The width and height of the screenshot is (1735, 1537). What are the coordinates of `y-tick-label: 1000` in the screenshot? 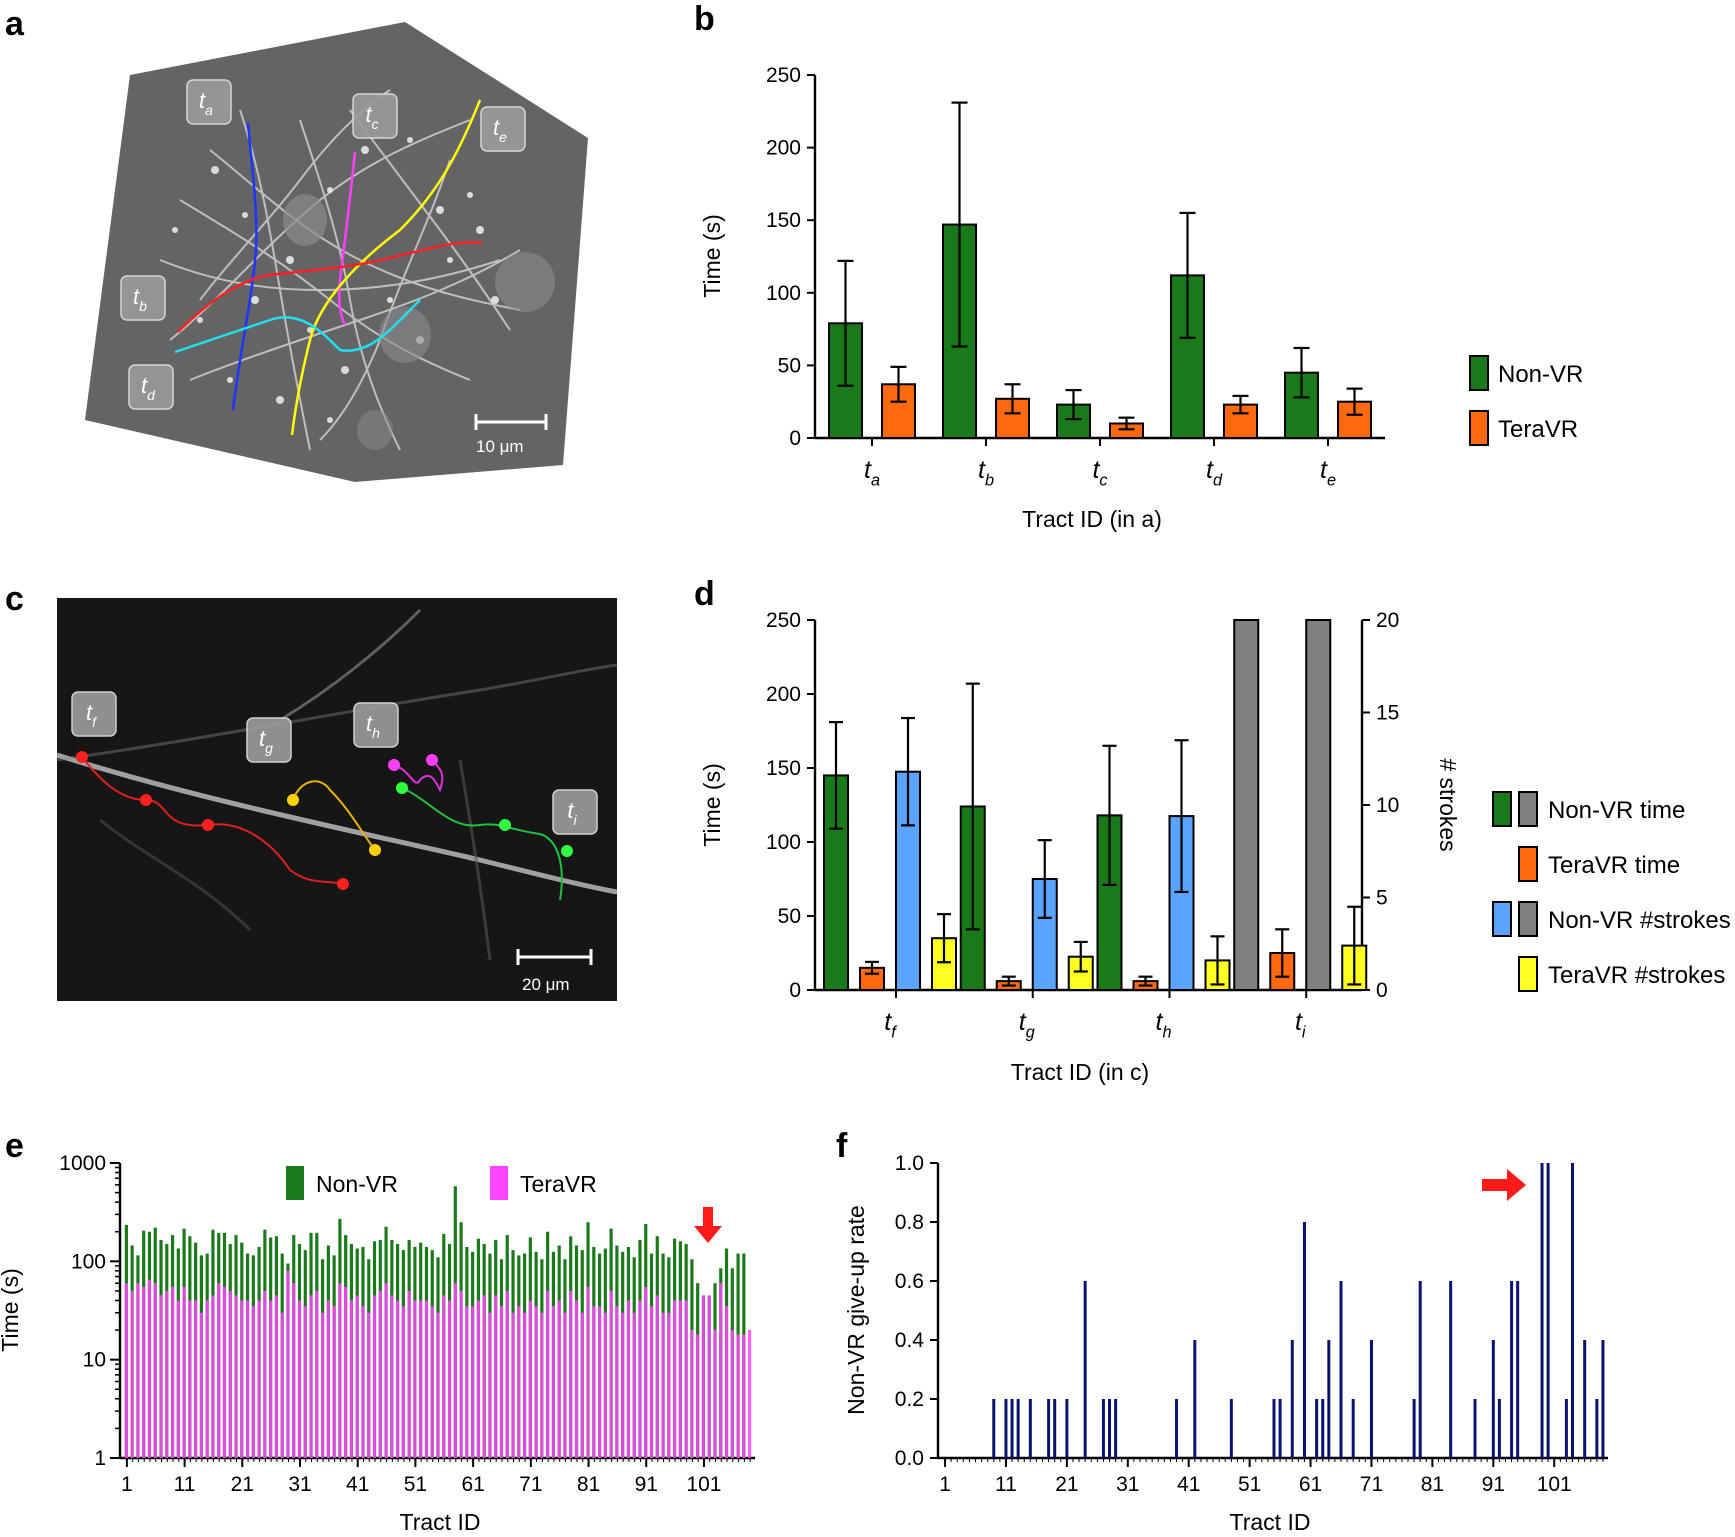 It's located at (82, 1163).